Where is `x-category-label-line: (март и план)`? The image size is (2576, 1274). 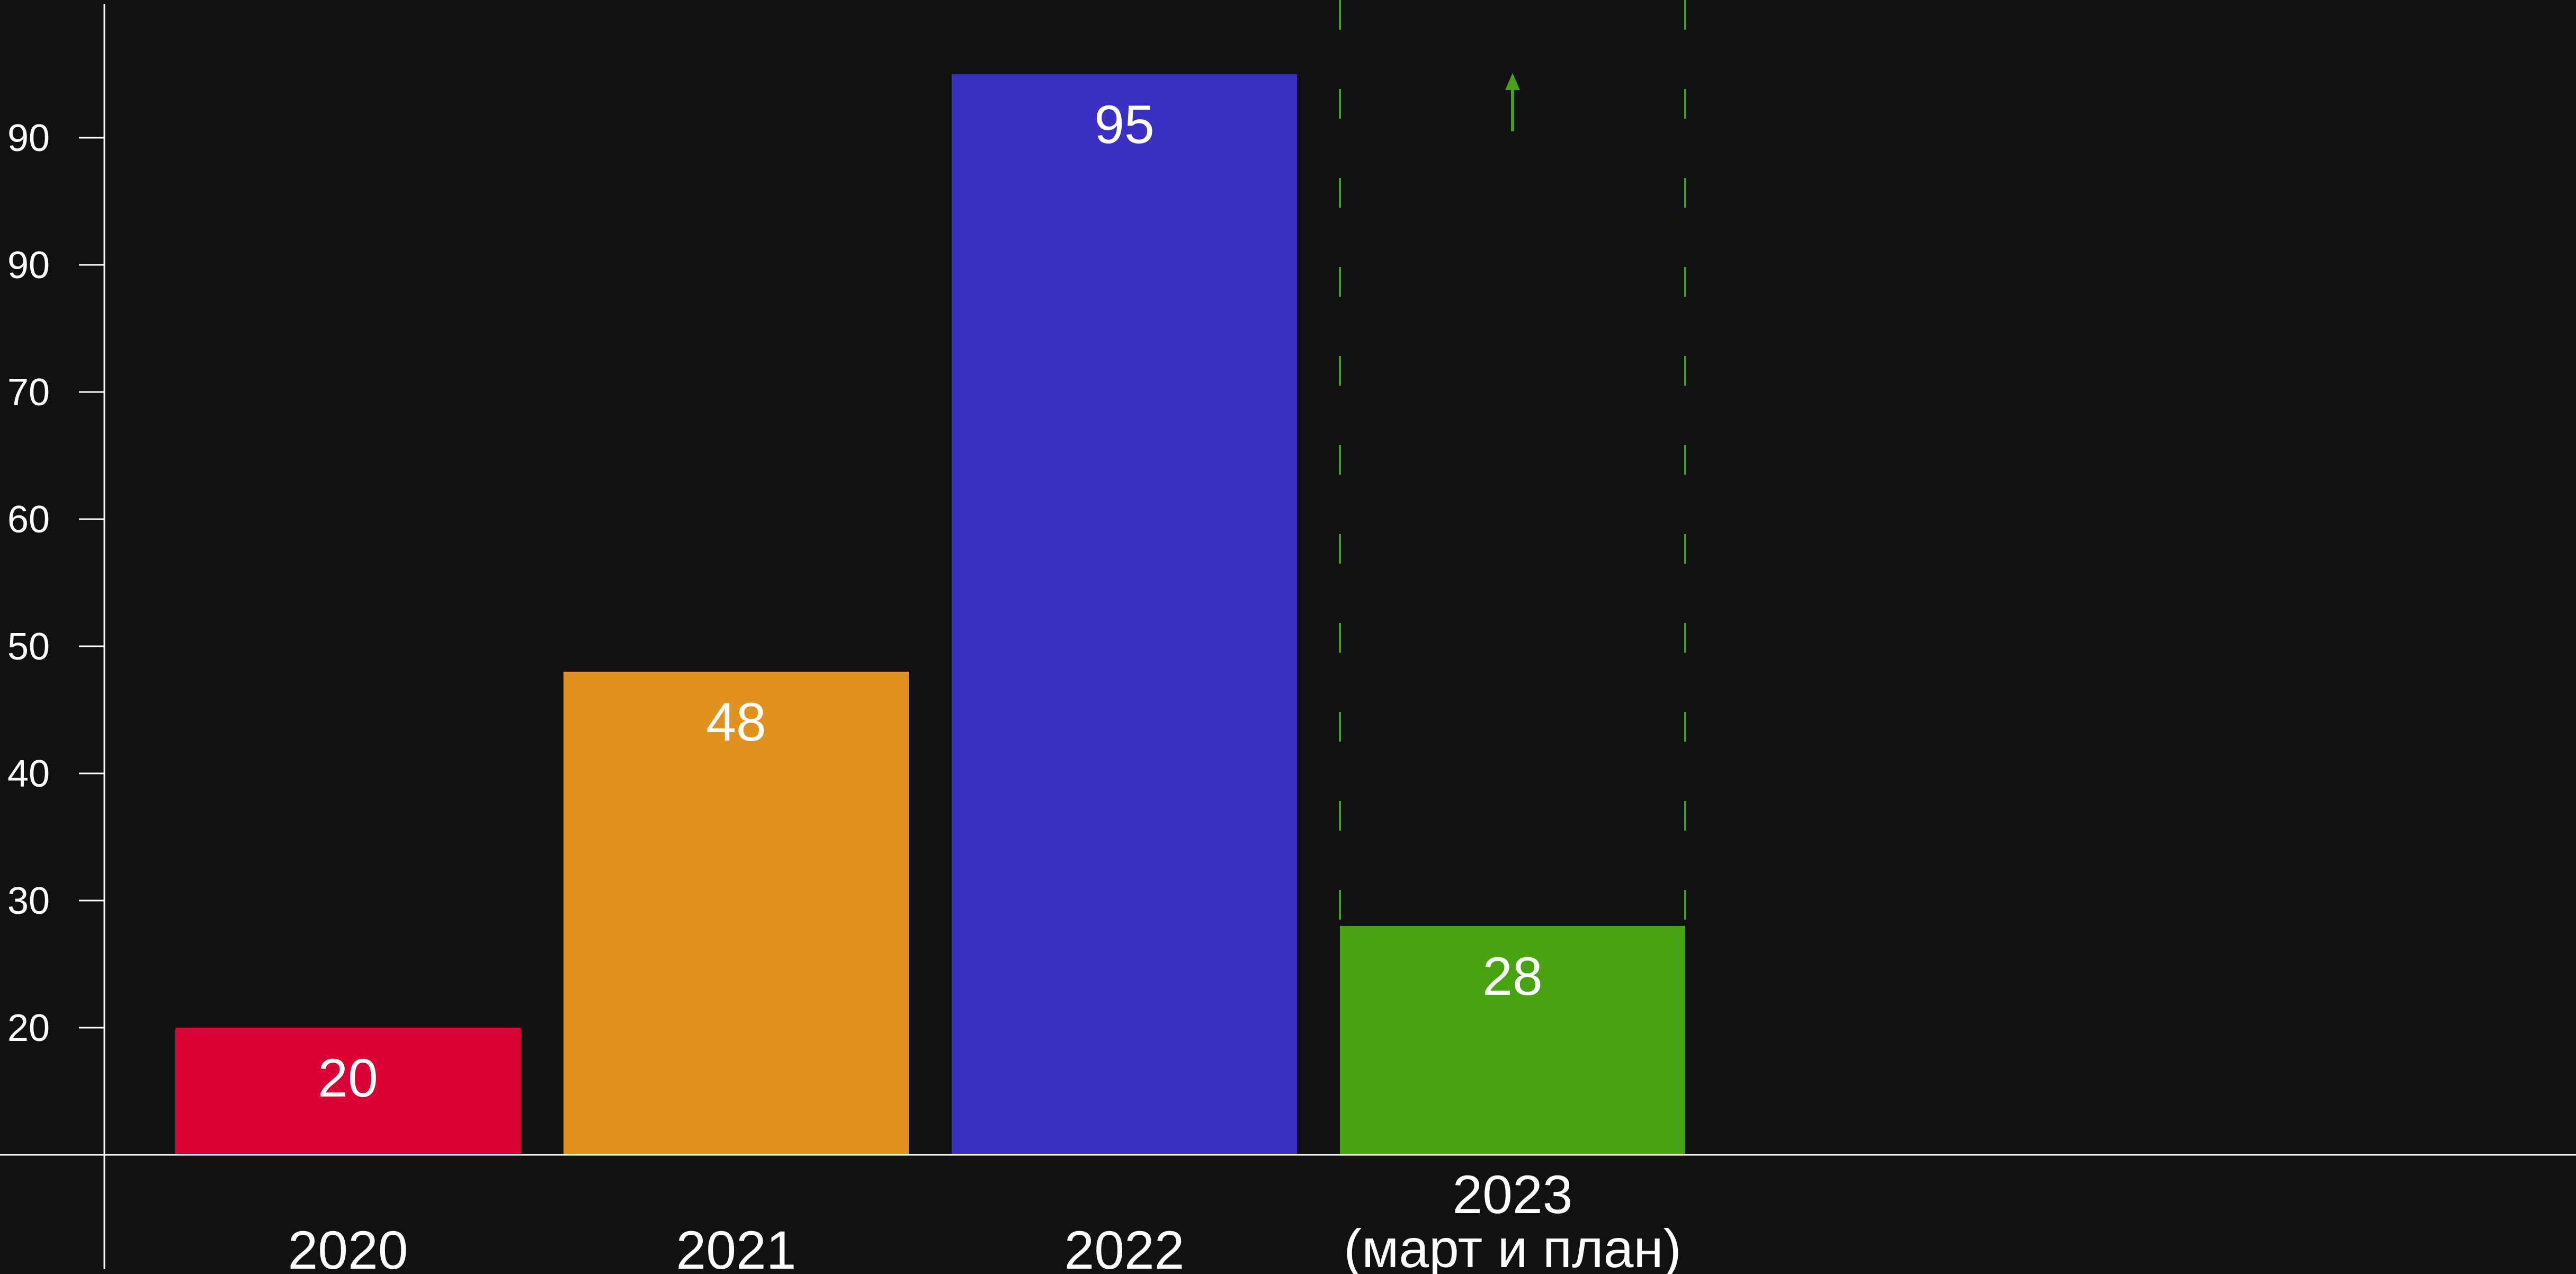 x-category-label-line: (март и план) is located at coordinates (1512, 1246).